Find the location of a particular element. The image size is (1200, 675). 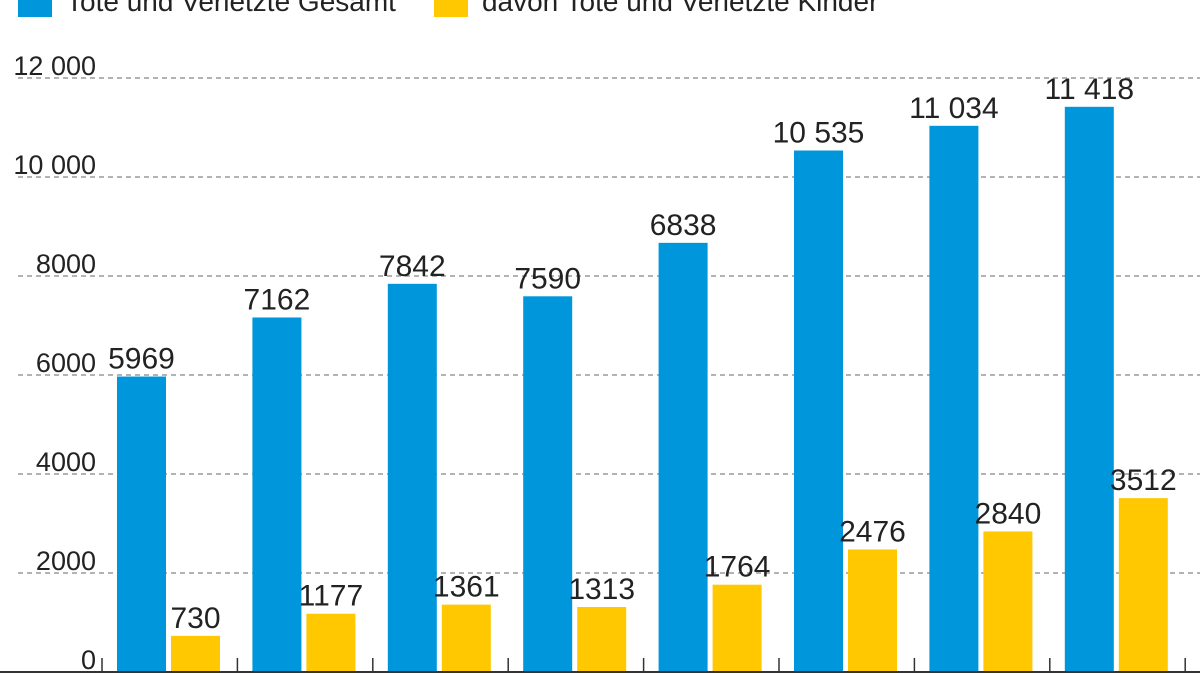

y-axis-ticks: 0 2000 4000 6000 8000 10 000 12 000 is located at coordinates (54, 363).